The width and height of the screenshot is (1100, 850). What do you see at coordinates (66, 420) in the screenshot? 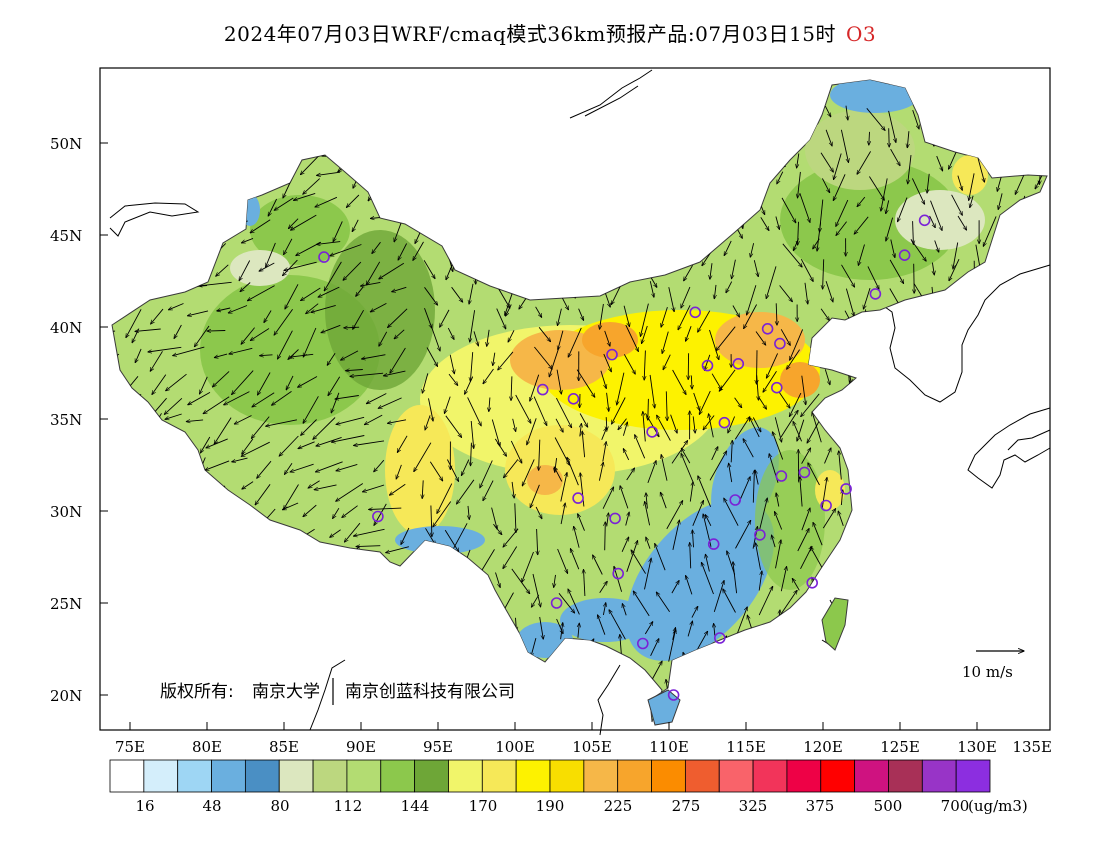
I see `lat-label: 35N` at bounding box center [66, 420].